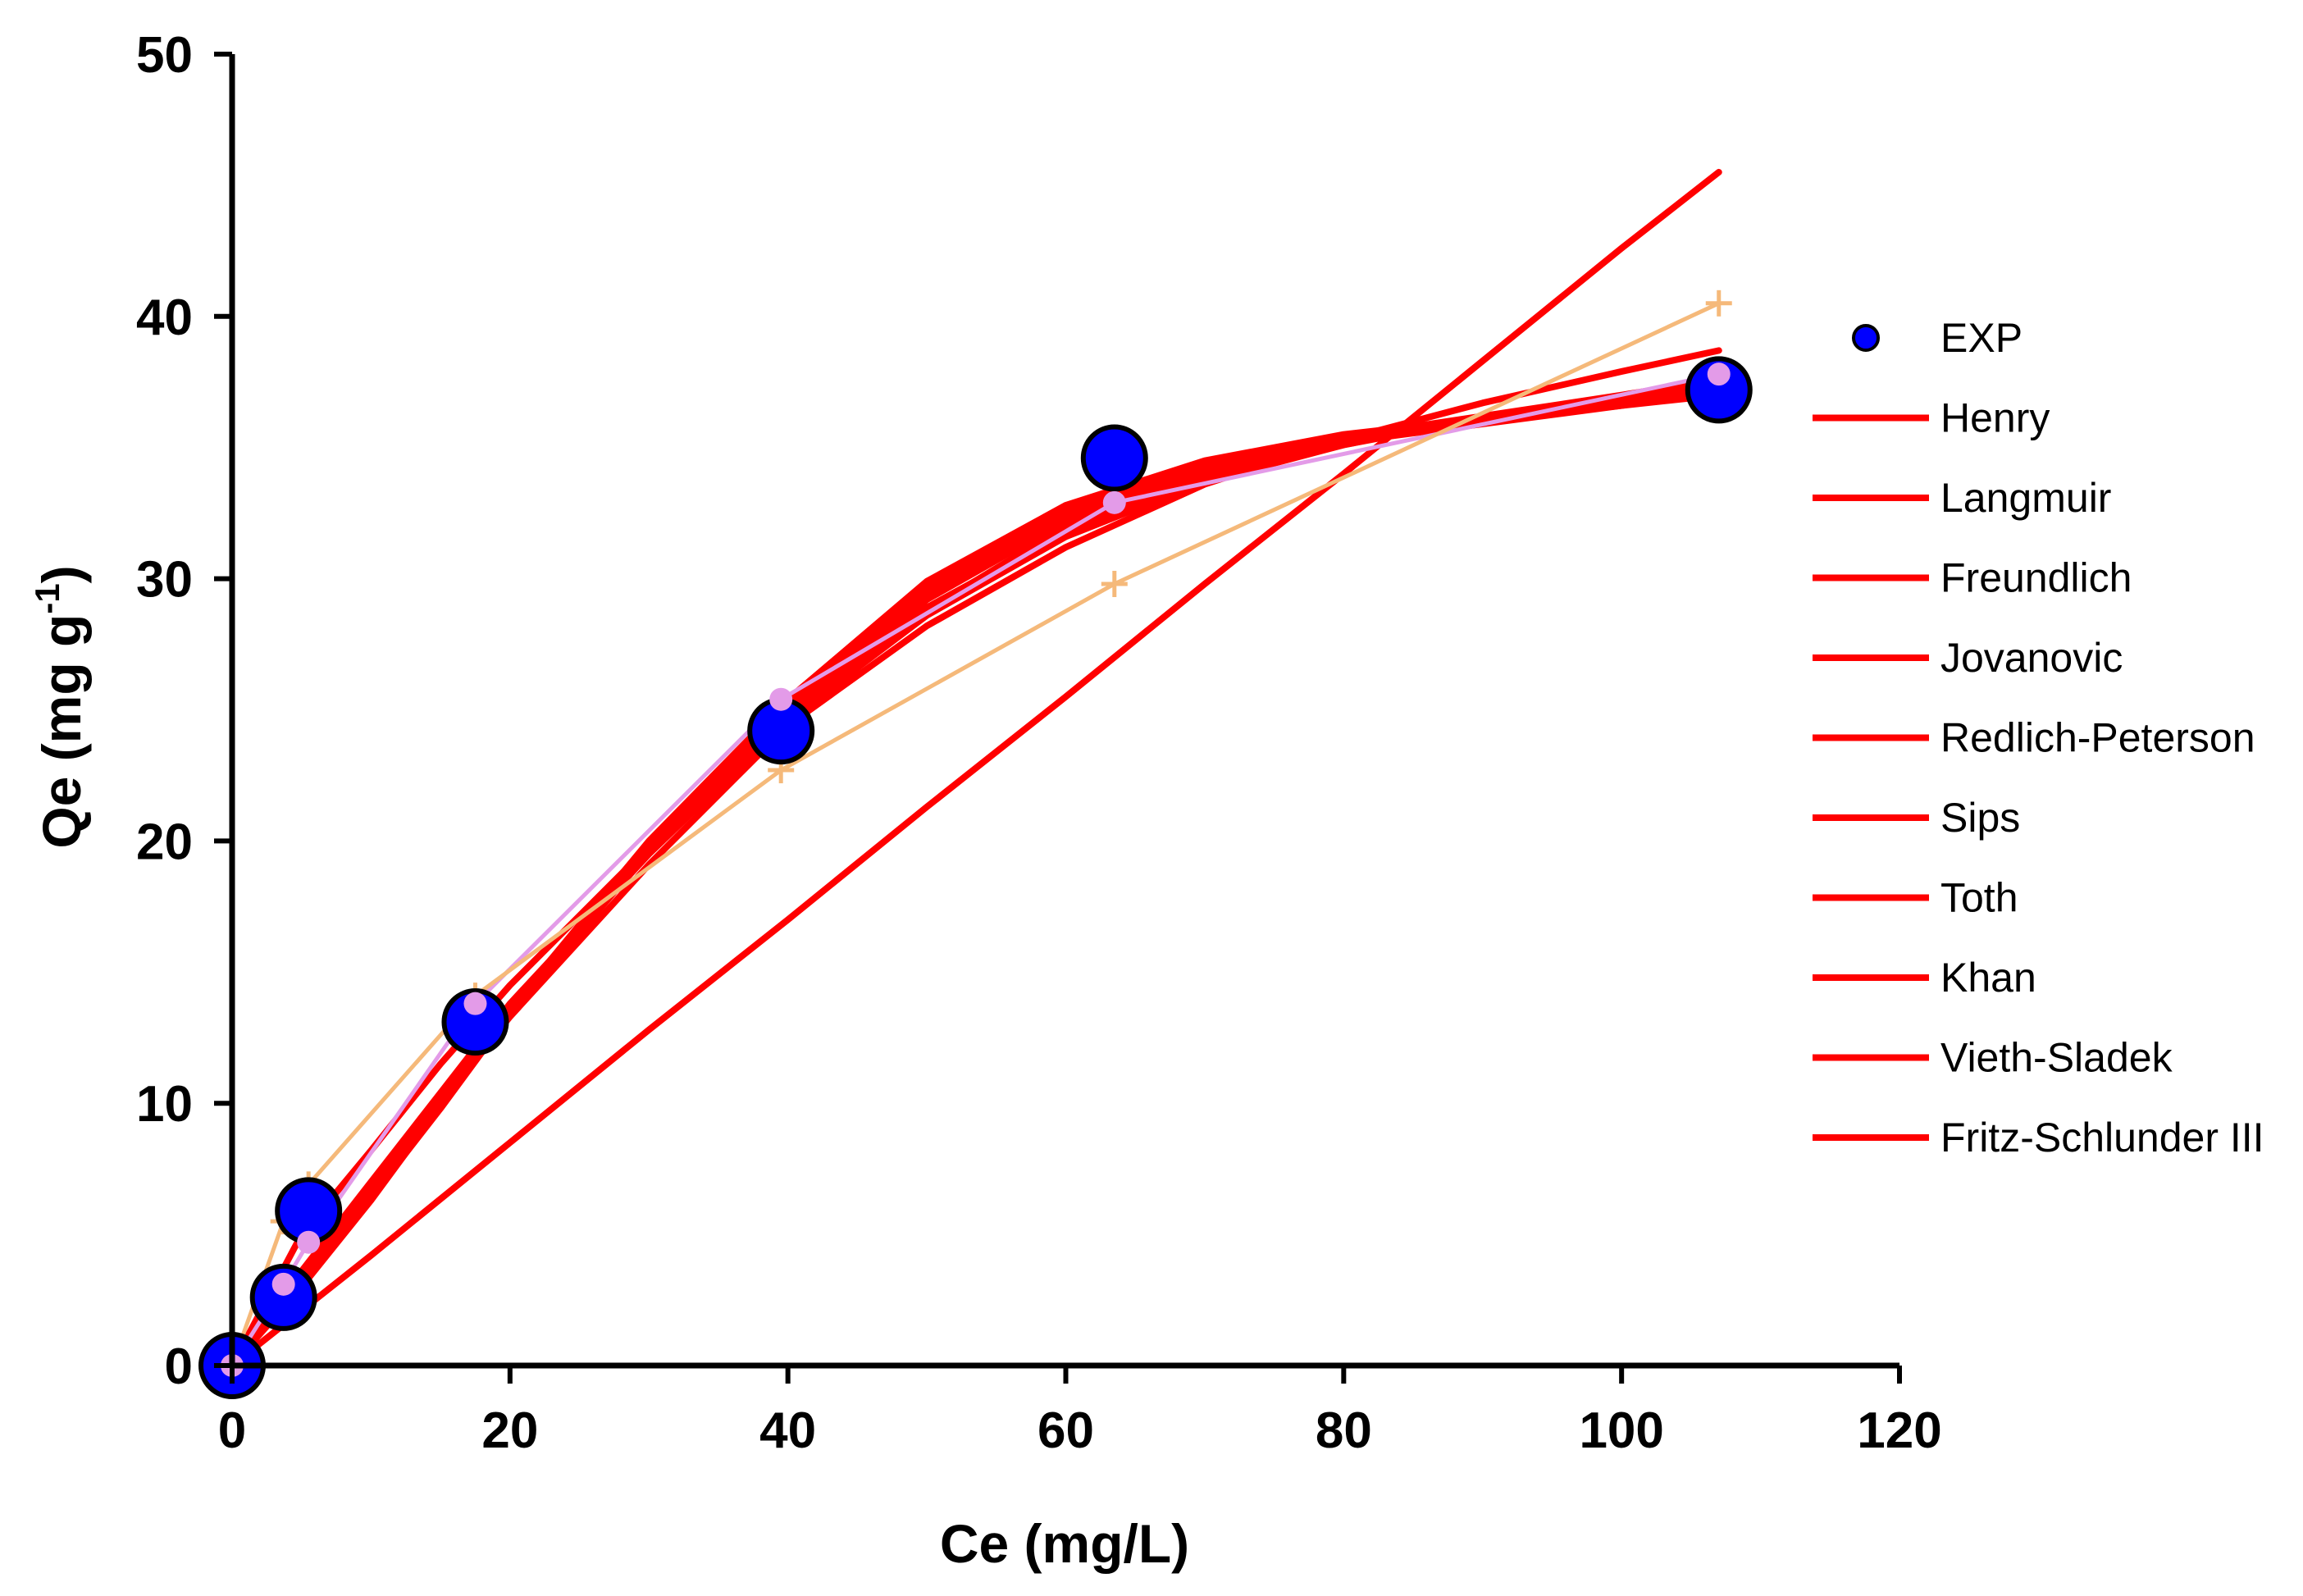  What do you see at coordinates (1064, 1543) in the screenshot?
I see `x-axis-title: Ce (mg/L)` at bounding box center [1064, 1543].